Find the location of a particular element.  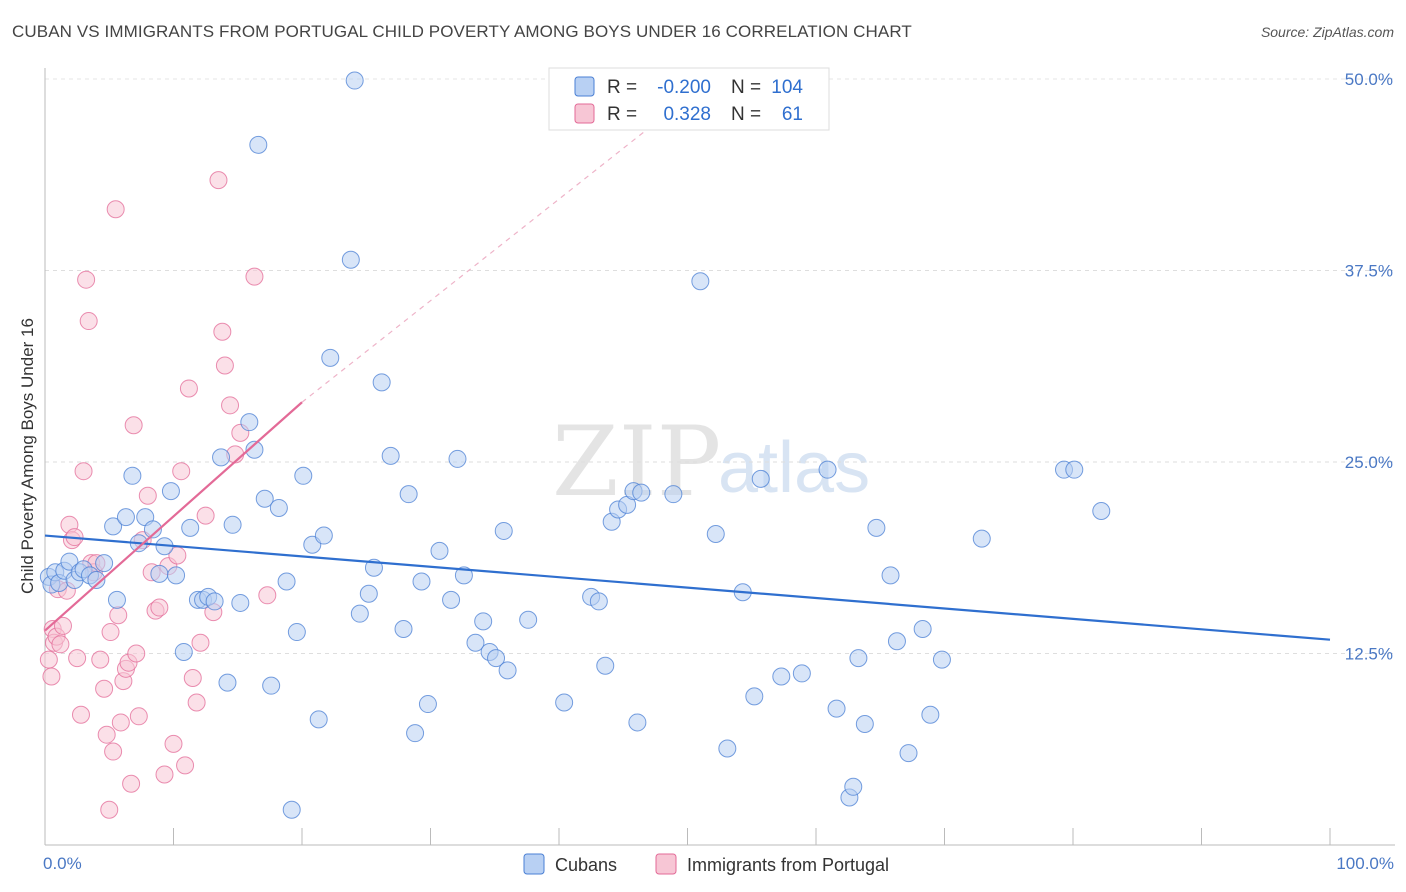

legend-swatch-portugal is located at coordinates (584, 113).